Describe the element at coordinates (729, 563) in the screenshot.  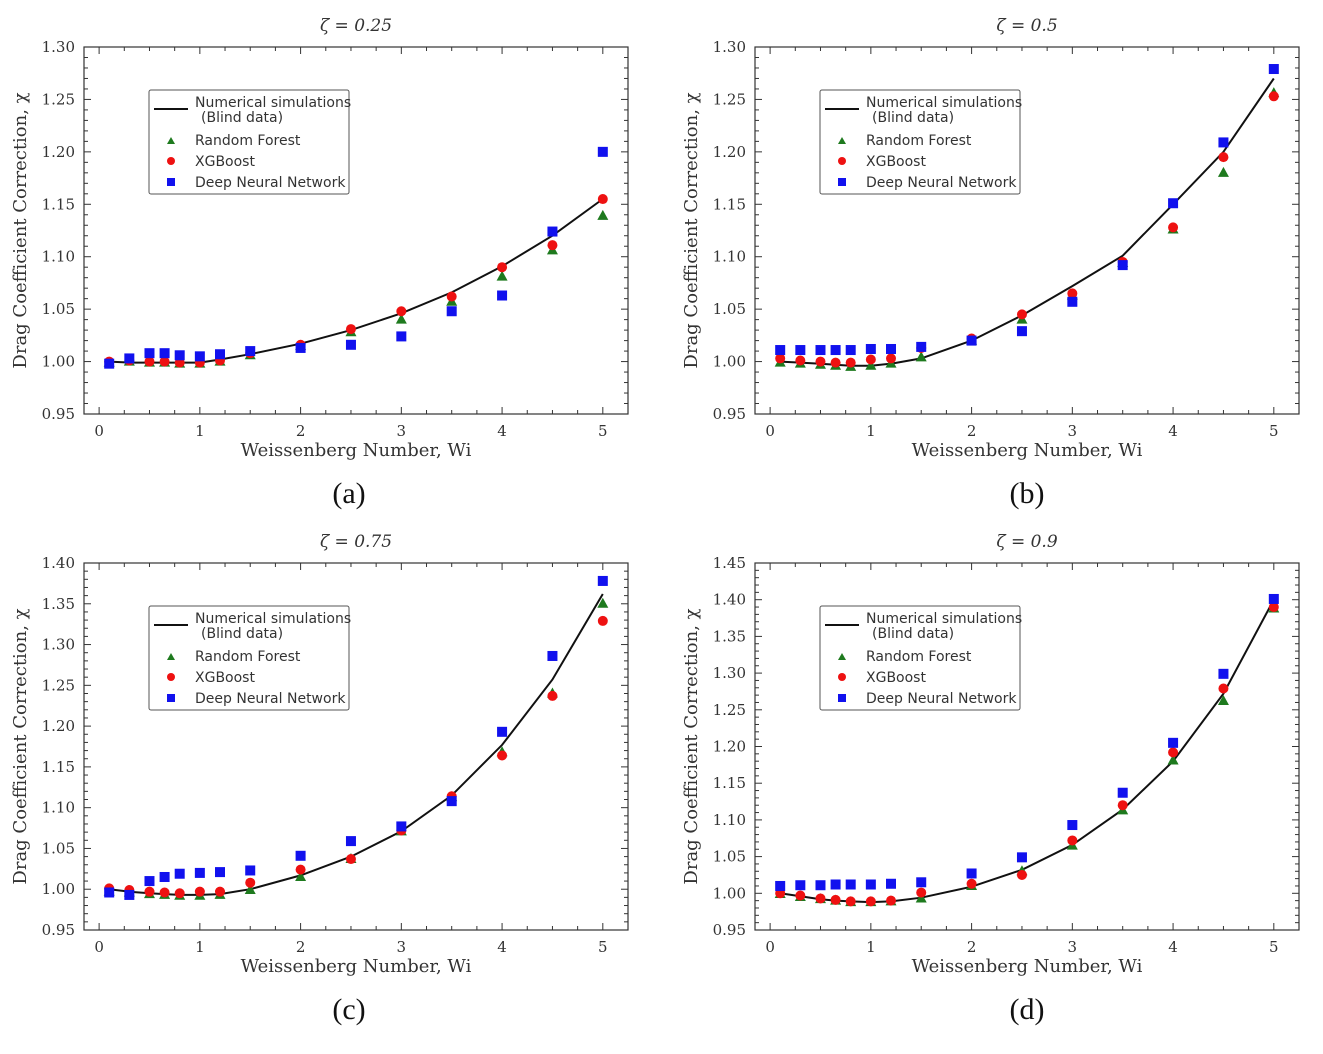
I see `y-tick-label: 1.45` at that location.